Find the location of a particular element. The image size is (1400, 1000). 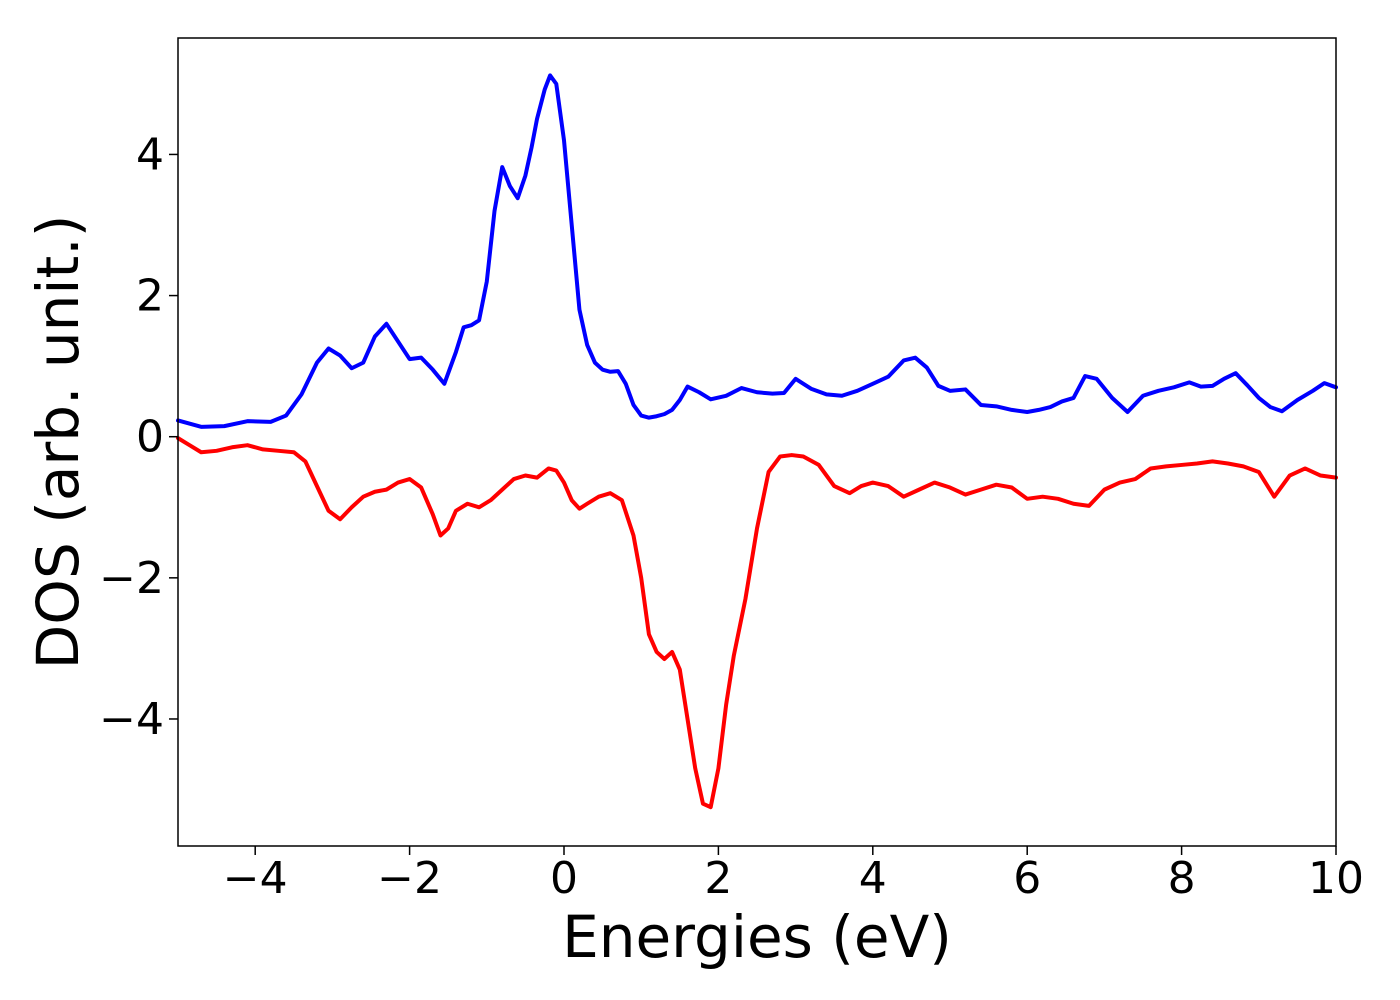

y-tick-label: −4 is located at coordinates (131, 719).